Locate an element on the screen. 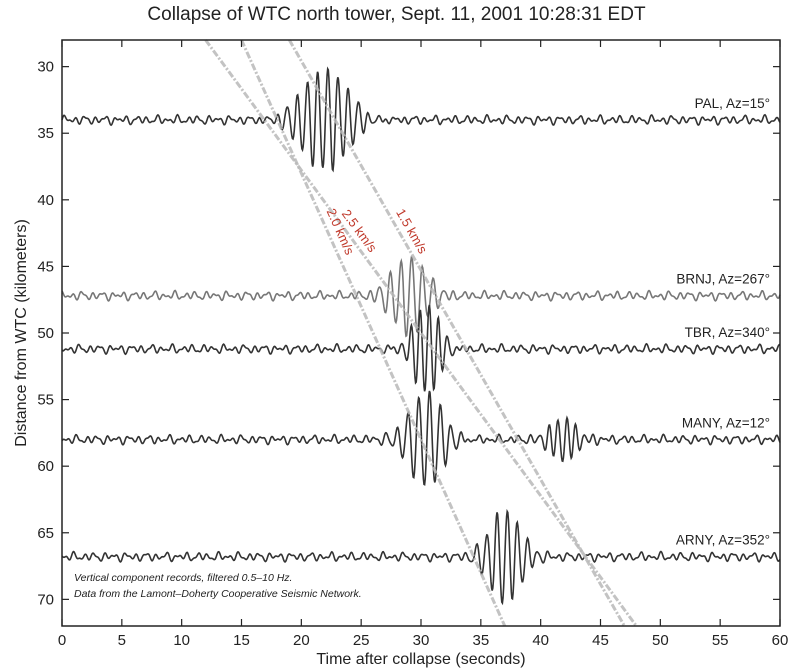  y-tick-label: 55 is located at coordinates (45, 400).